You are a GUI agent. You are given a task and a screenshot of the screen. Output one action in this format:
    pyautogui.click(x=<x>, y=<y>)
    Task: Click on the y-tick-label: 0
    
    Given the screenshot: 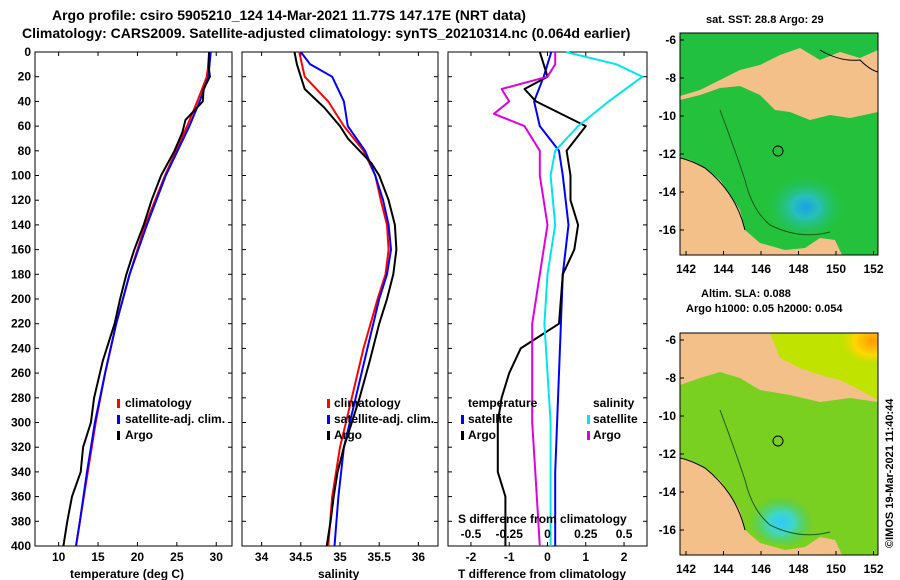 What is the action you would take?
    pyautogui.click(x=27, y=52)
    